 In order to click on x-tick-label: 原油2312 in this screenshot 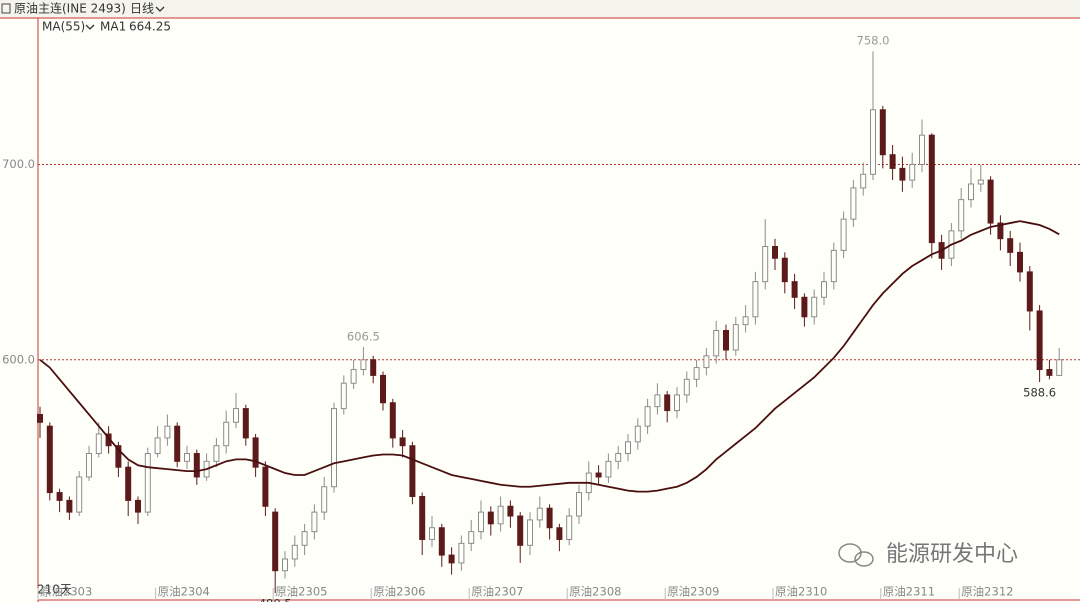, I will do `click(987, 592)`.